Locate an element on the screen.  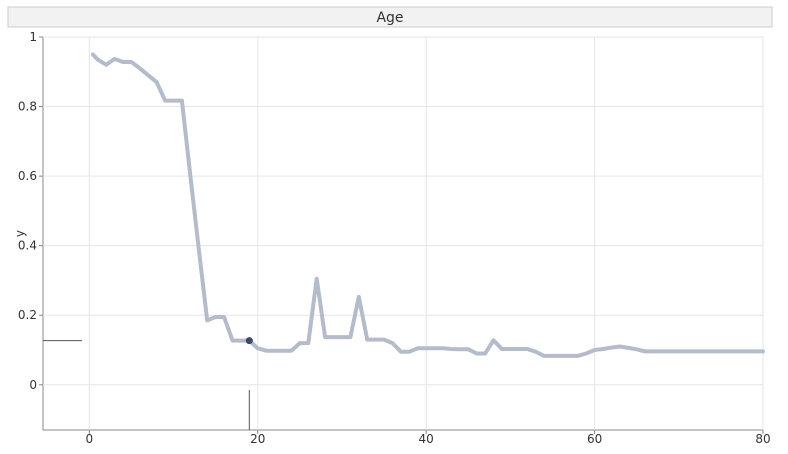
x-tick-label: 60 is located at coordinates (594, 439).